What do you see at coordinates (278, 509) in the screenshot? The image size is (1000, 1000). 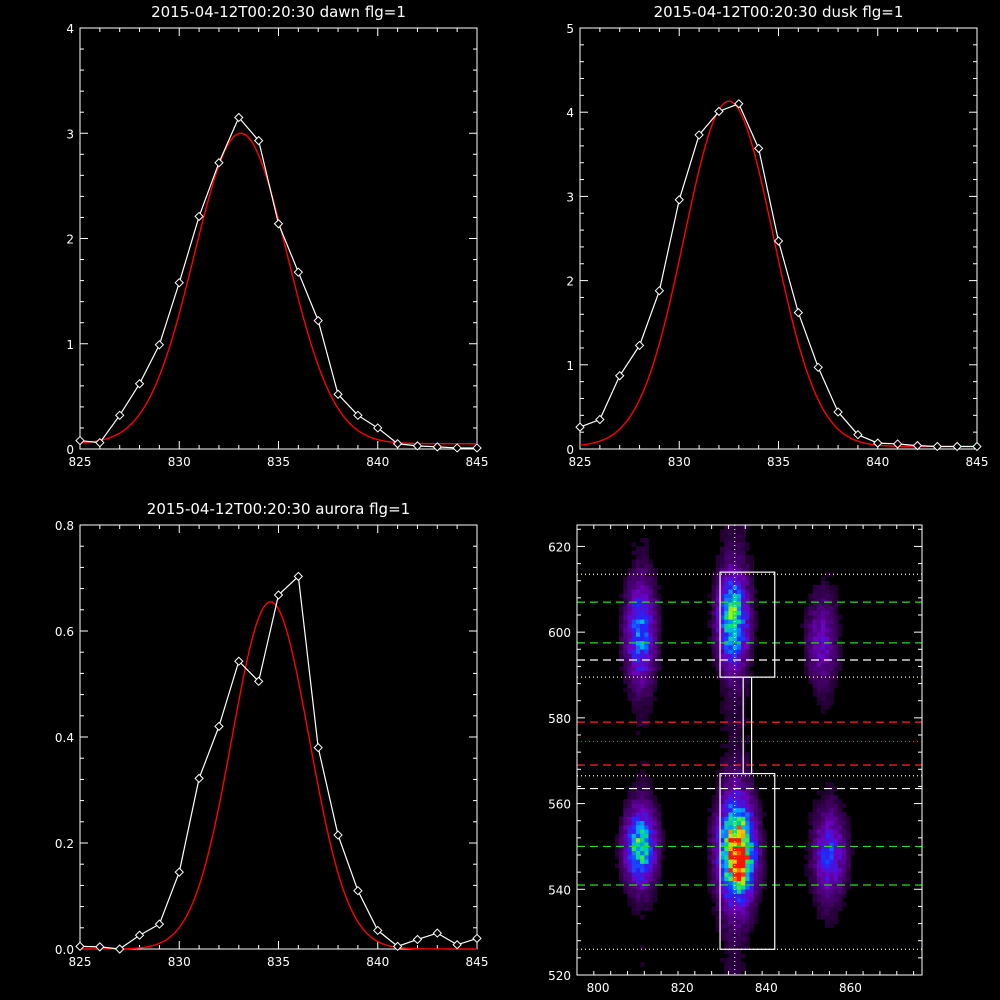 I see `aurora-title: 2015-04-12T00:20:30 aurora flg=1` at bounding box center [278, 509].